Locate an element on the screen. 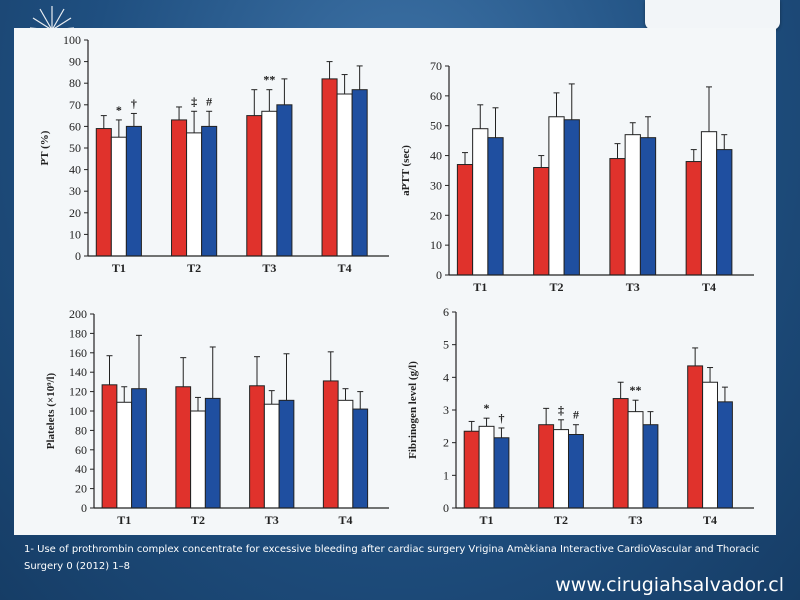 The height and width of the screenshot is (600, 800). significance-marker: † is located at coordinates (501, 418).